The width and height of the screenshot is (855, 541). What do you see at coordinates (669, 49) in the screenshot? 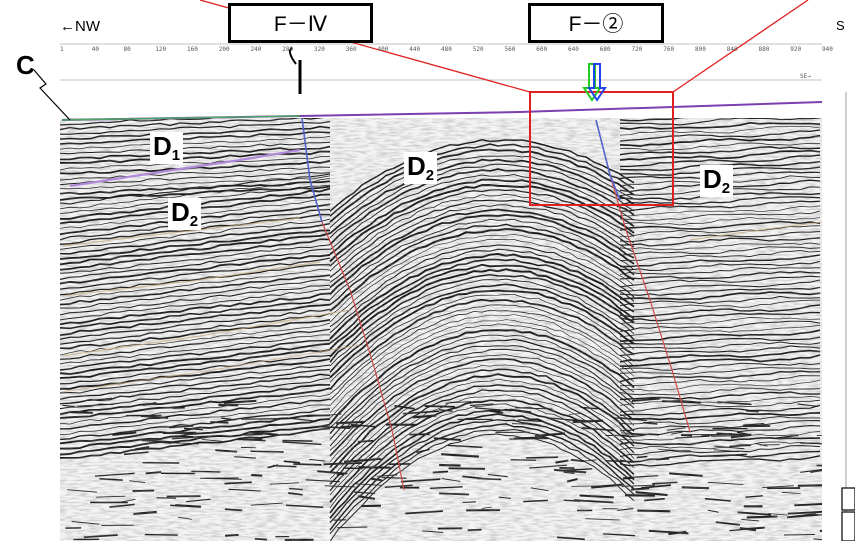
I see `scale-tick-label: 760` at bounding box center [669, 49].